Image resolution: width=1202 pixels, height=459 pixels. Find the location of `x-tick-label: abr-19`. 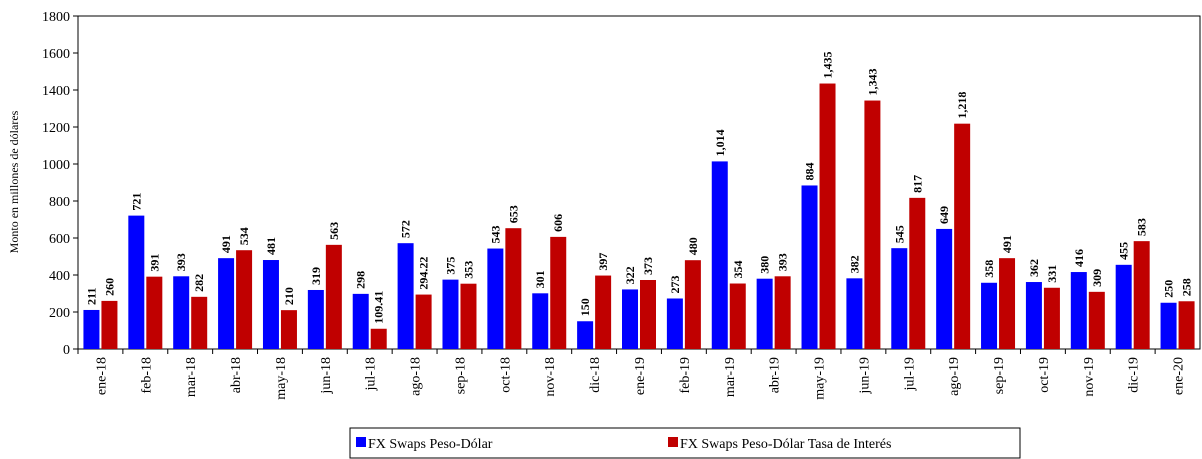

x-tick-label: abr-19 is located at coordinates (775, 375).